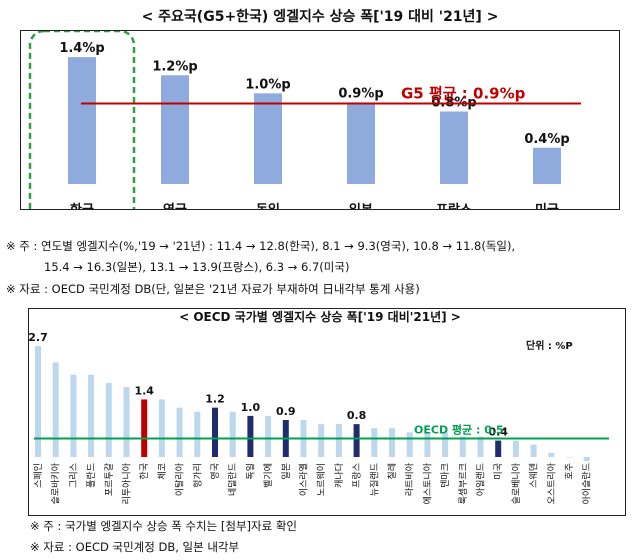 Image resolution: width=640 pixels, height=560 pixels. I want to click on bar-리투아니아, so click(126, 422).